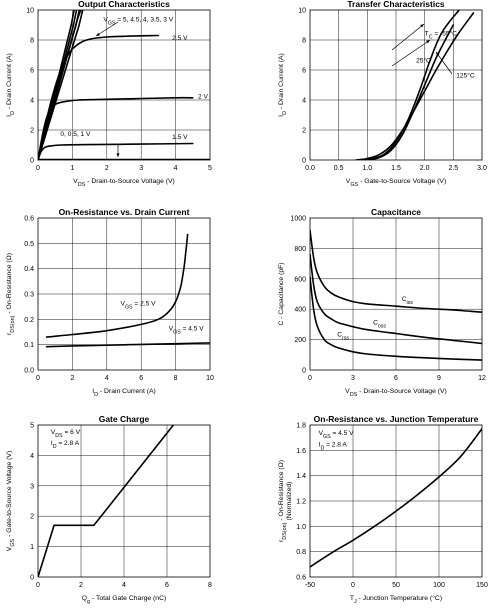 This screenshot has width=488, height=611. I want to click on series-line-c-oss, so click(396, 299).